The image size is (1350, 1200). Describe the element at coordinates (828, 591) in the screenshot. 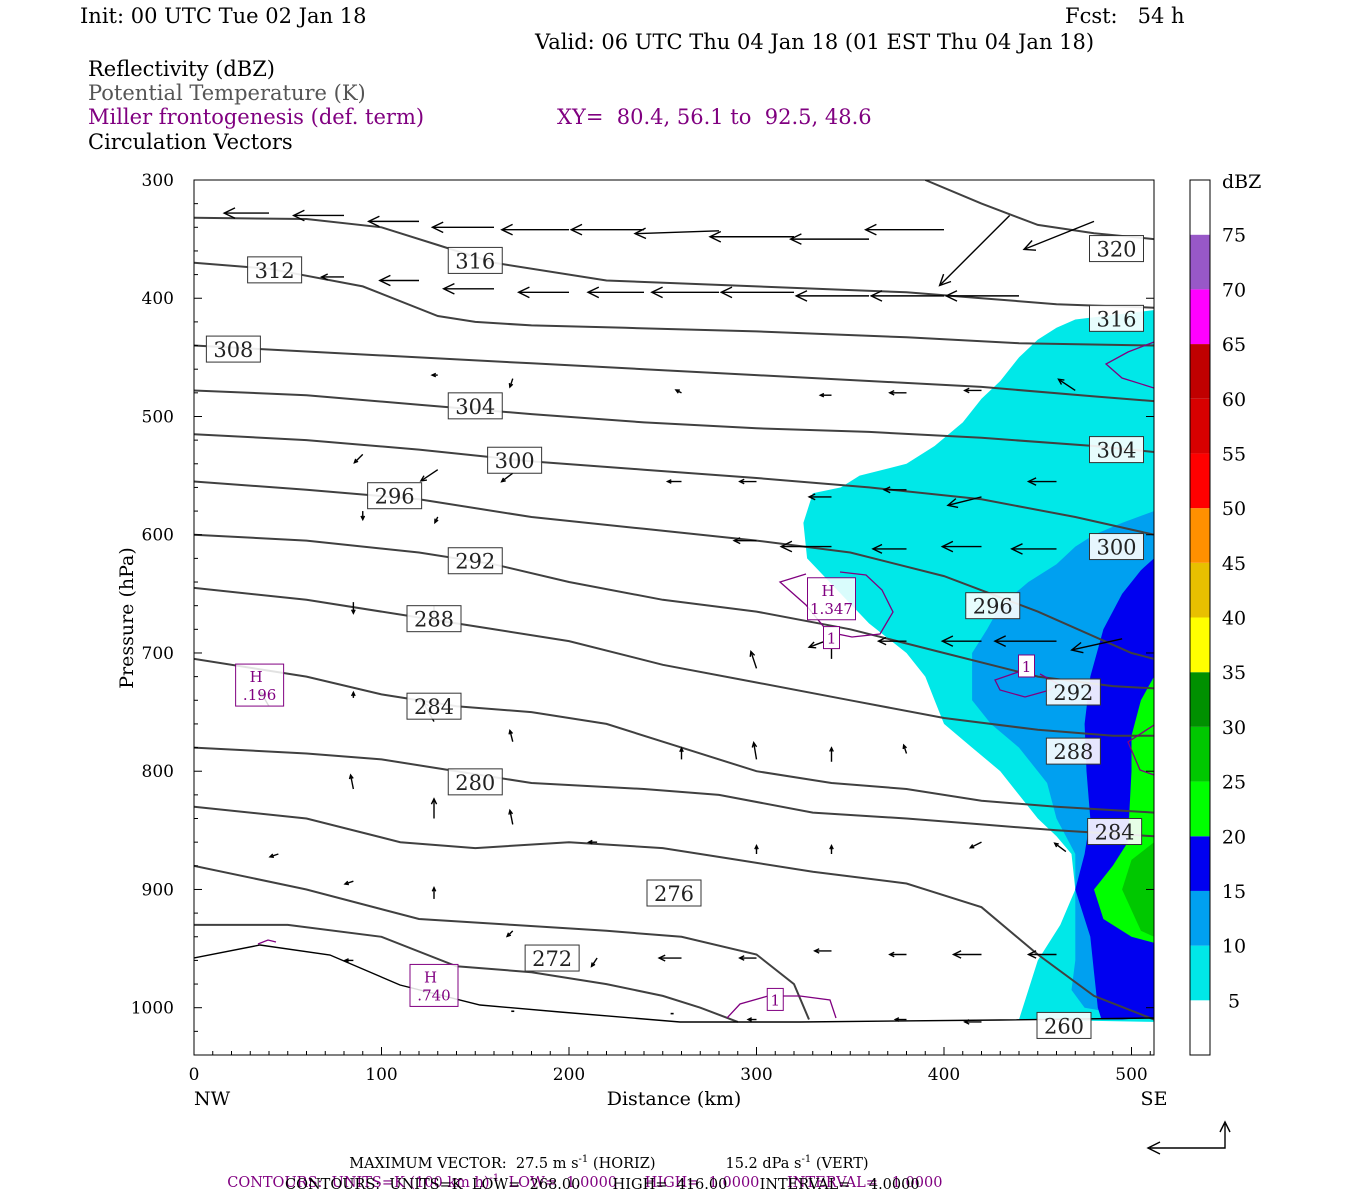

I see `frontogenesis-max-letter: H` at that location.